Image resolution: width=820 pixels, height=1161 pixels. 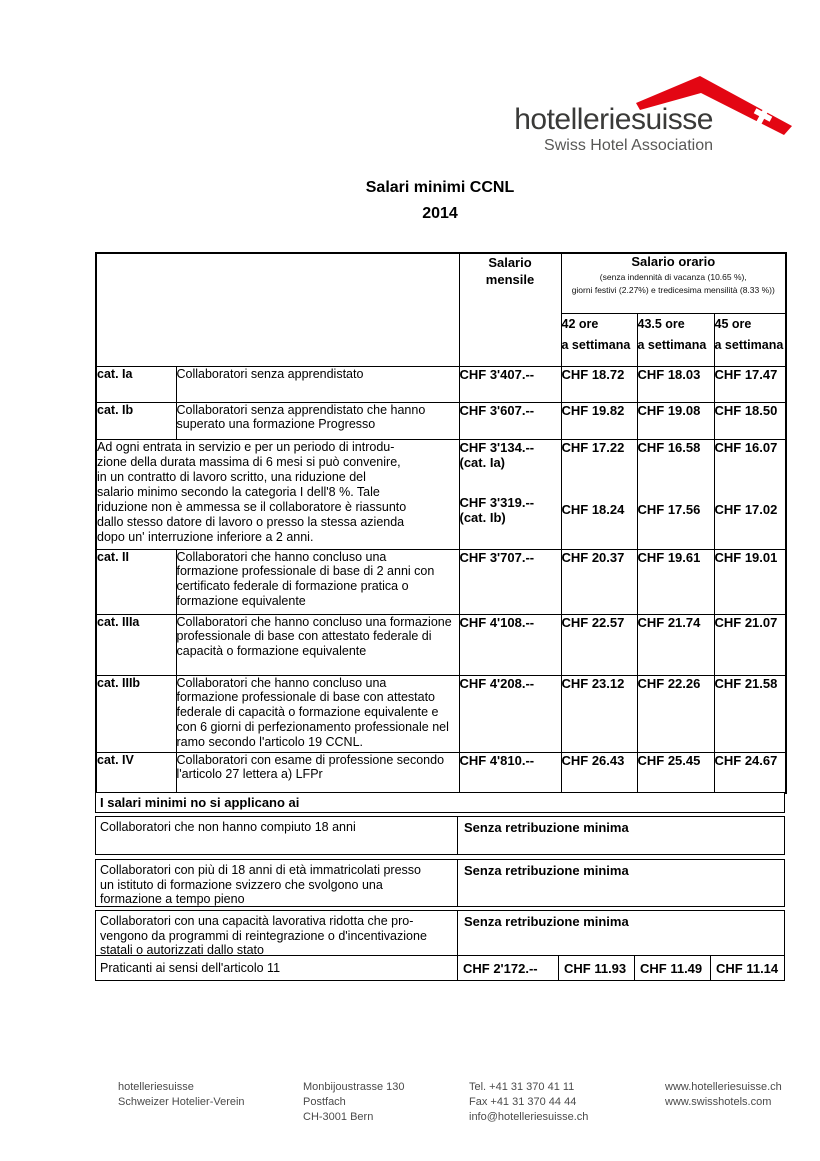 I want to click on hourly-45-value: CHF 21.07, so click(x=750, y=644).